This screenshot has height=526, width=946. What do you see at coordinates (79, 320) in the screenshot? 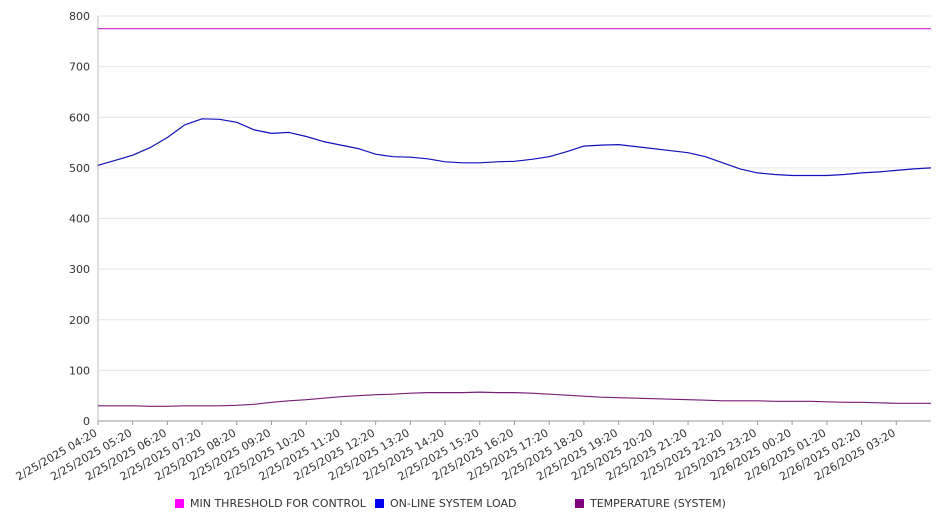
I see `y-tick-label: 200` at bounding box center [79, 320].